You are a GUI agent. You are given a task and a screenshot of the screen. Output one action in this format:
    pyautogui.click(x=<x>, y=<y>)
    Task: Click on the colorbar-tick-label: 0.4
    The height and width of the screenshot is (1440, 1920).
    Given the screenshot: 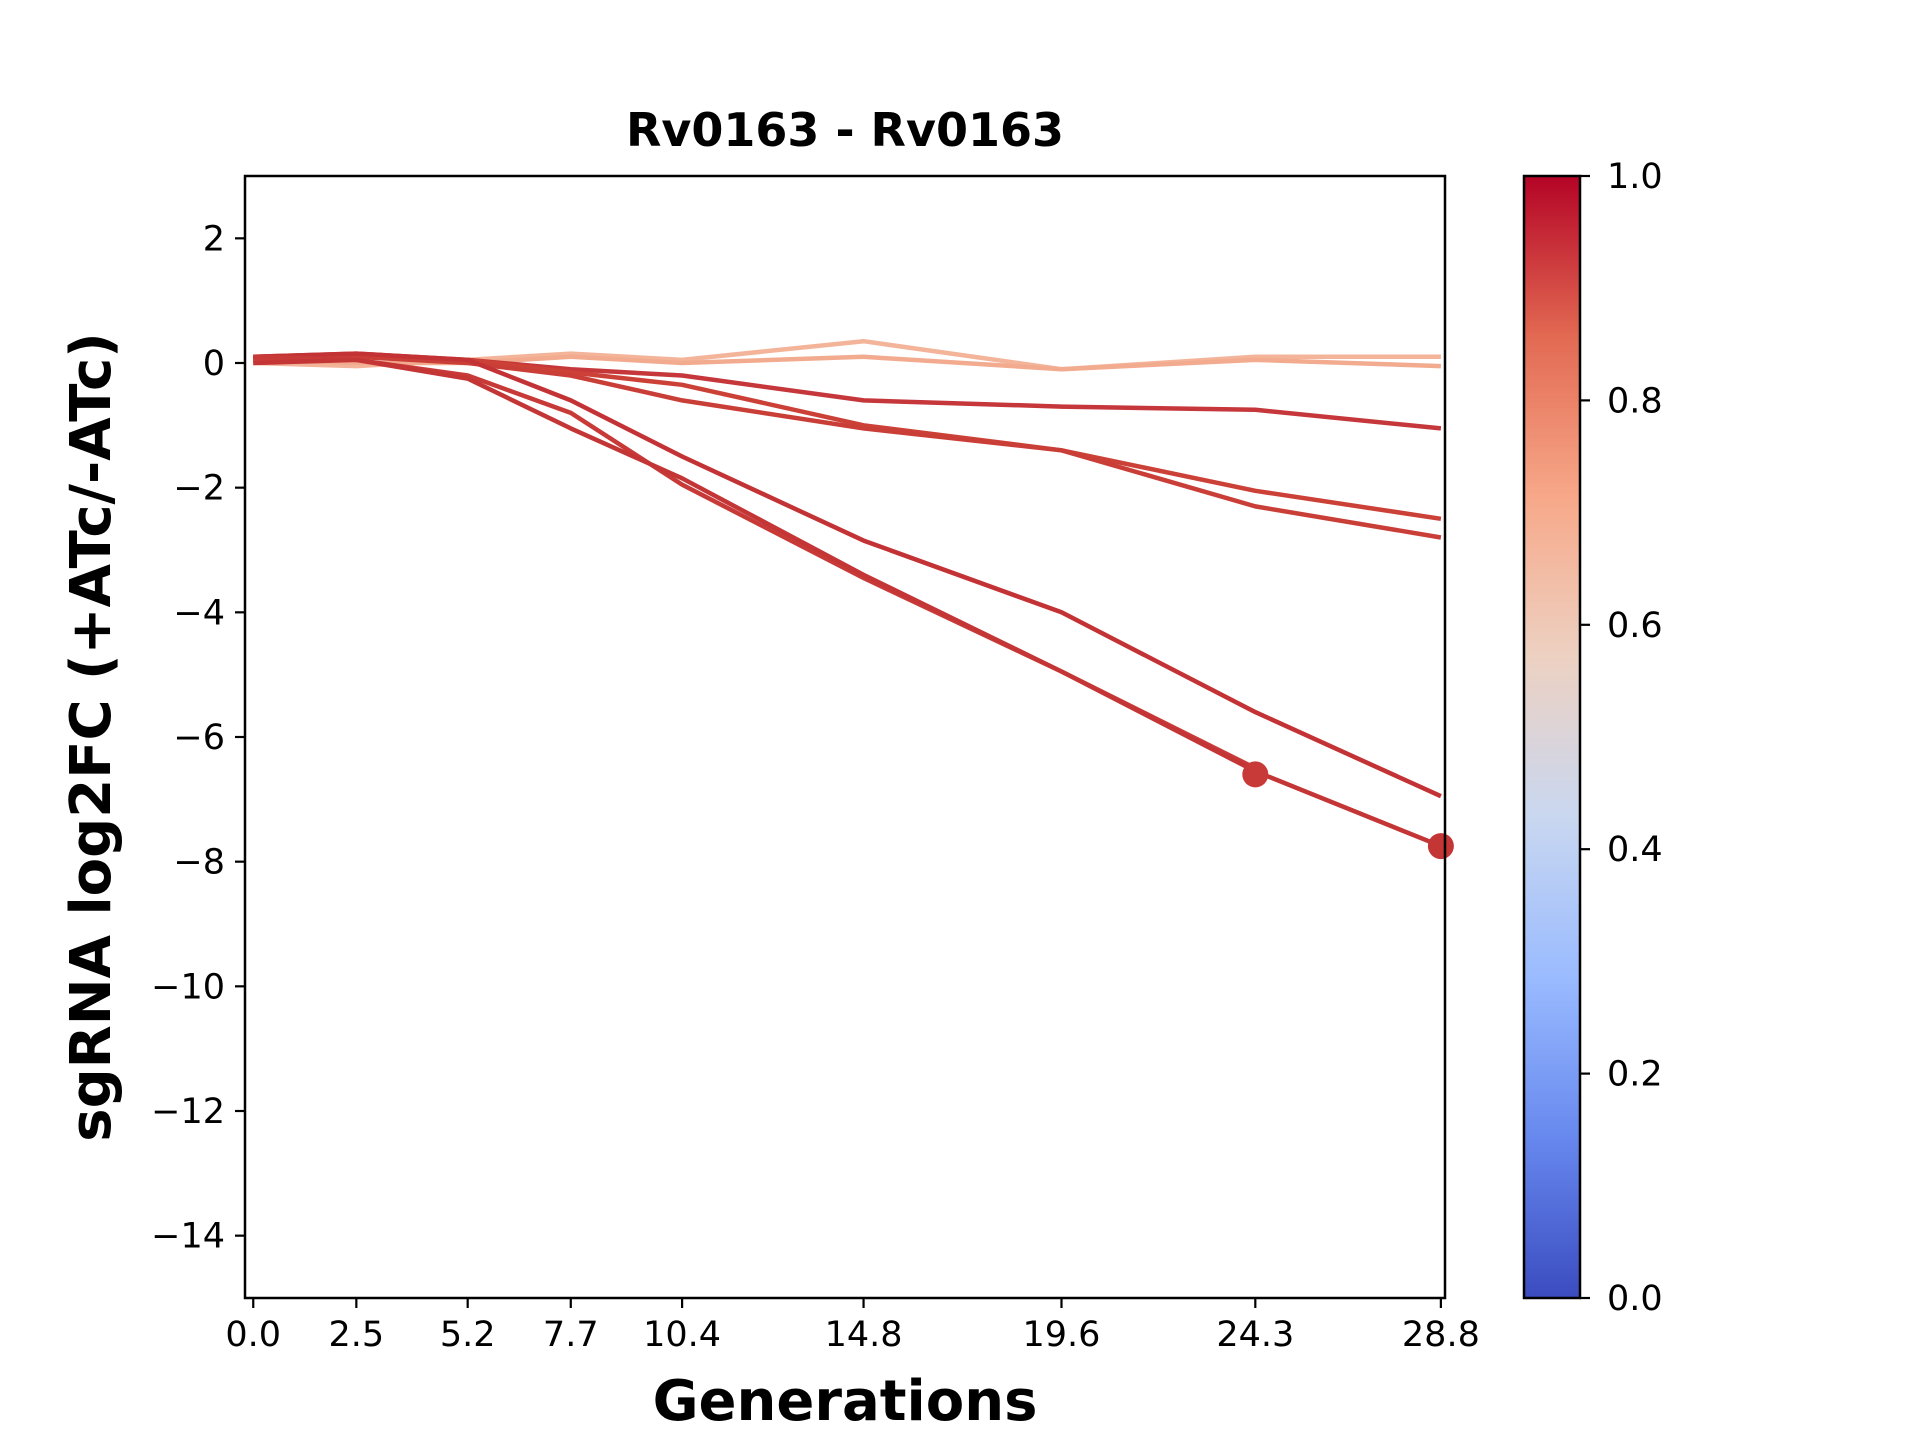 What is the action you would take?
    pyautogui.click(x=1635, y=850)
    